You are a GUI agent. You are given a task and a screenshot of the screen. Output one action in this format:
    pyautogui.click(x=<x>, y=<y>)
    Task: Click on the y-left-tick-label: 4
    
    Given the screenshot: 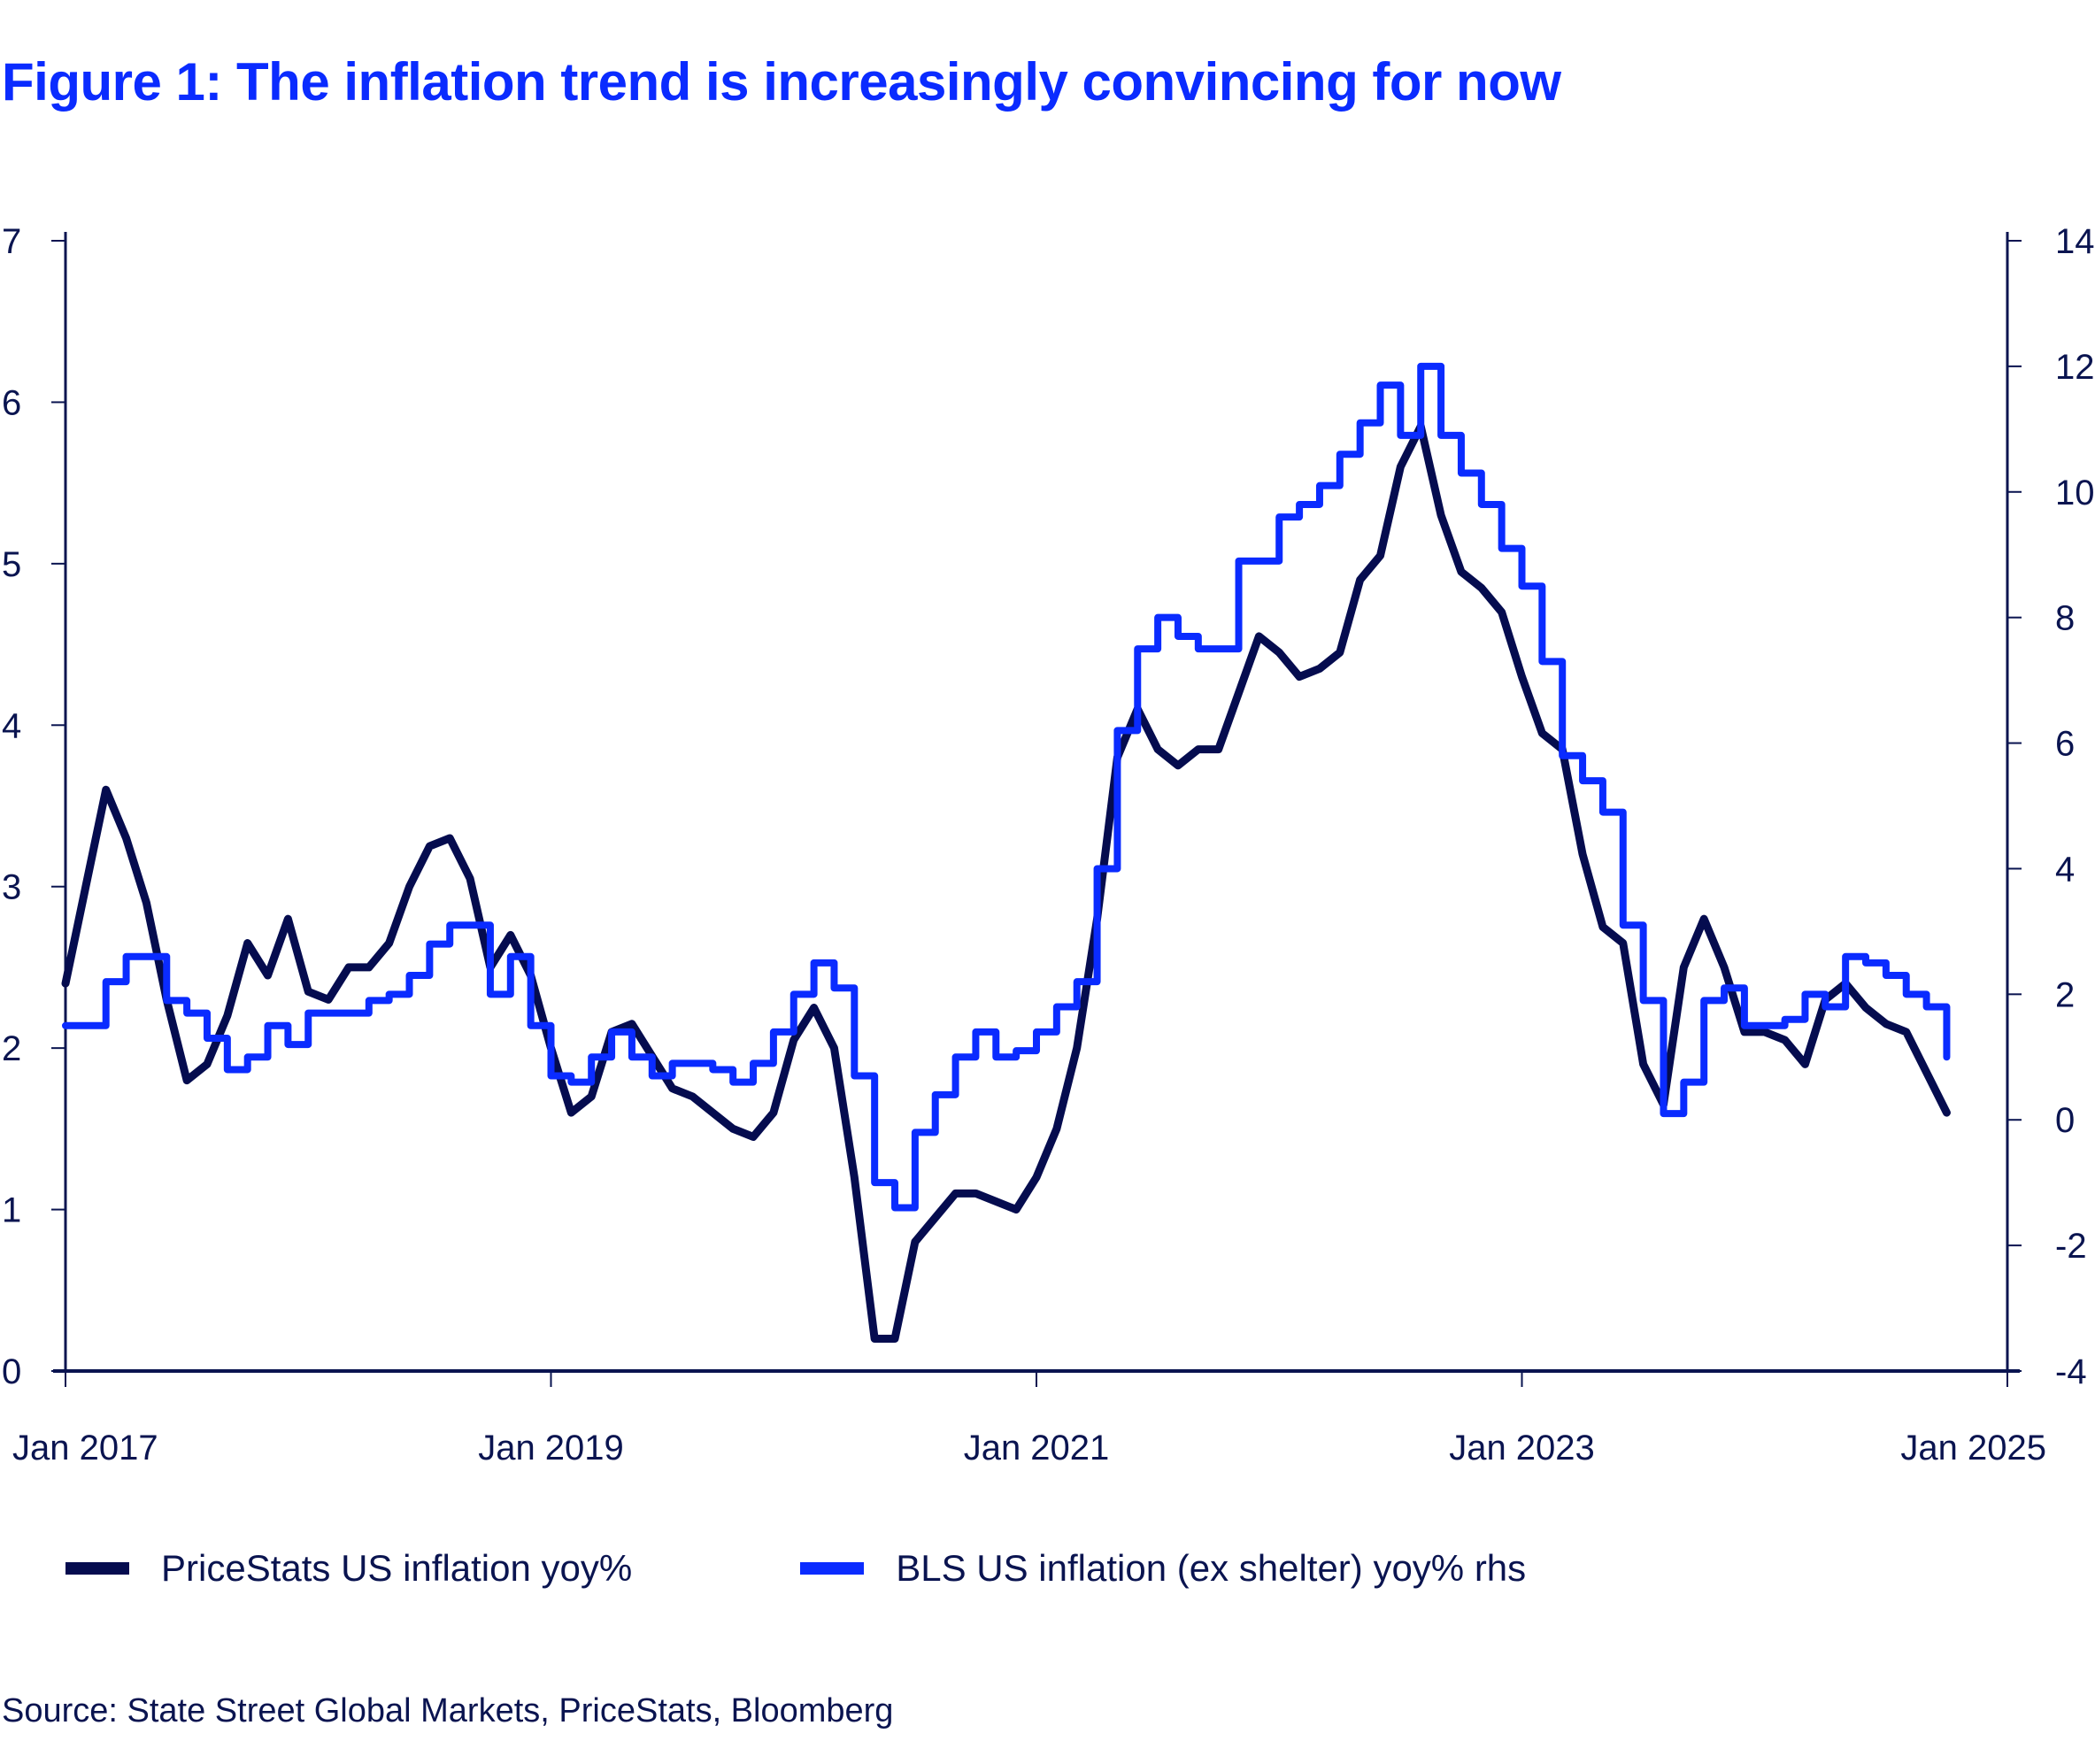 What is the action you would take?
    pyautogui.click(x=12, y=726)
    